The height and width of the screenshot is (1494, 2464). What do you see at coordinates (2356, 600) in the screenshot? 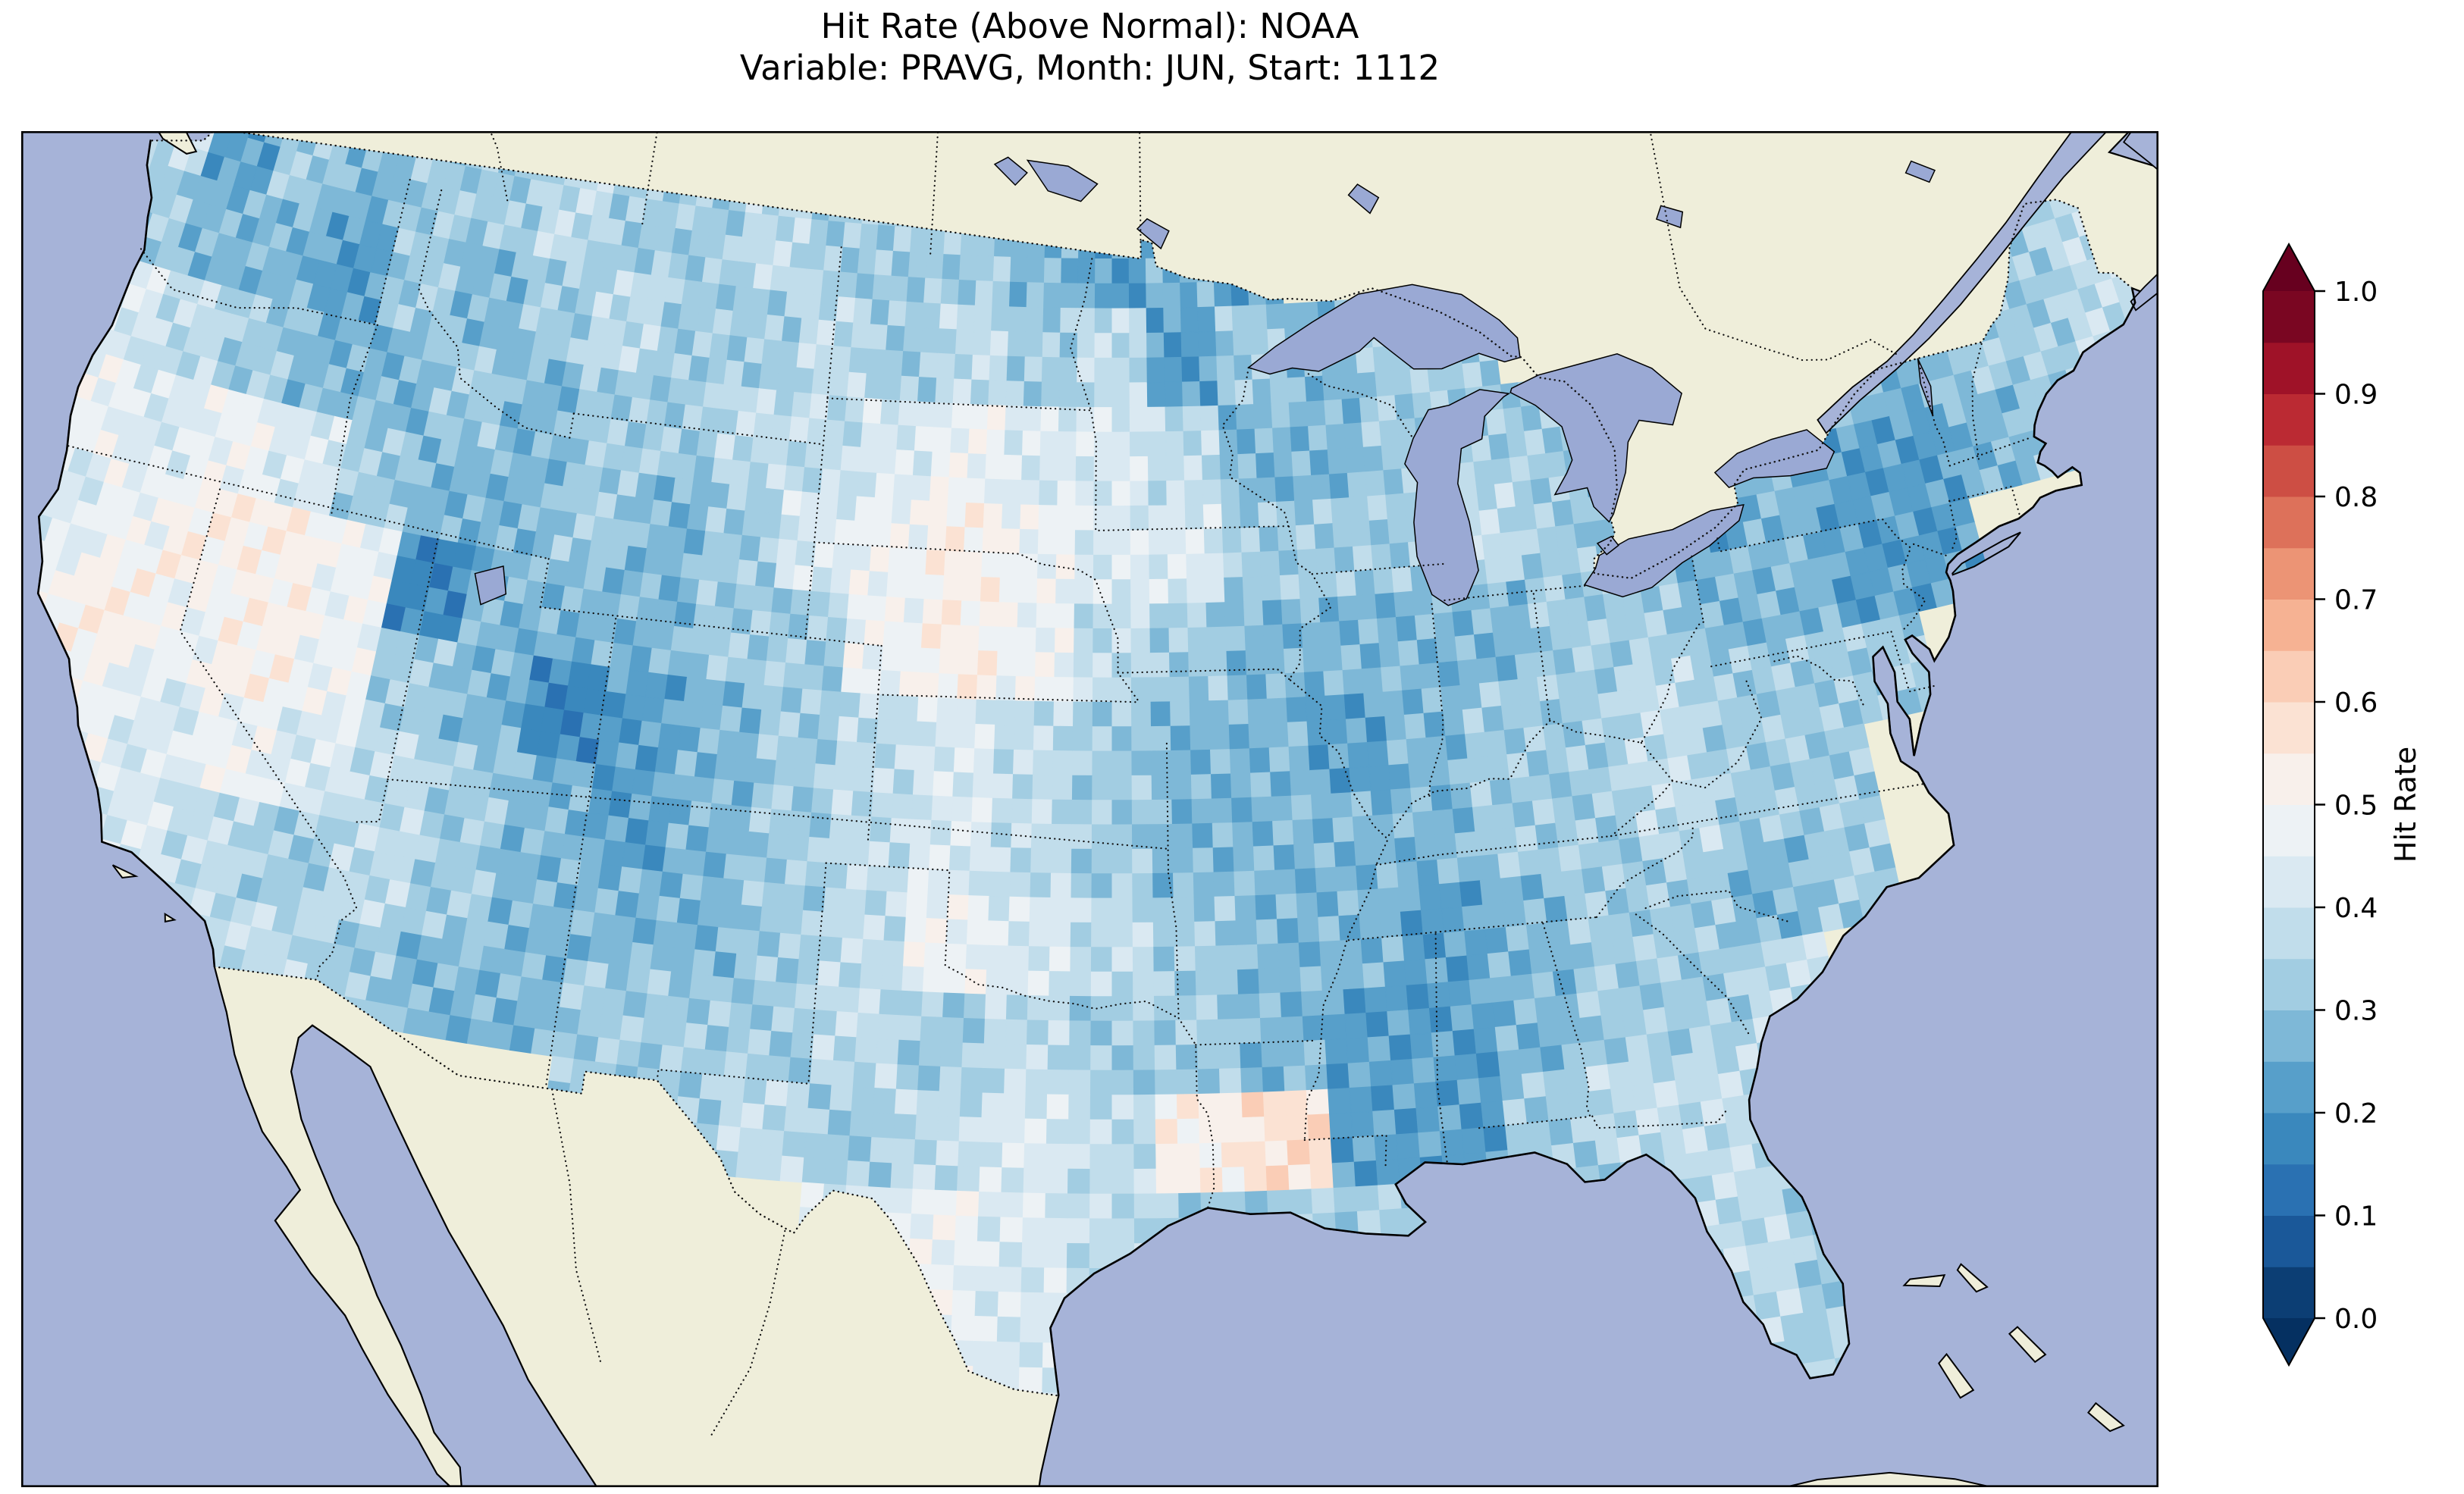
I see `colorbar-tick-label: 0.7` at bounding box center [2356, 600].